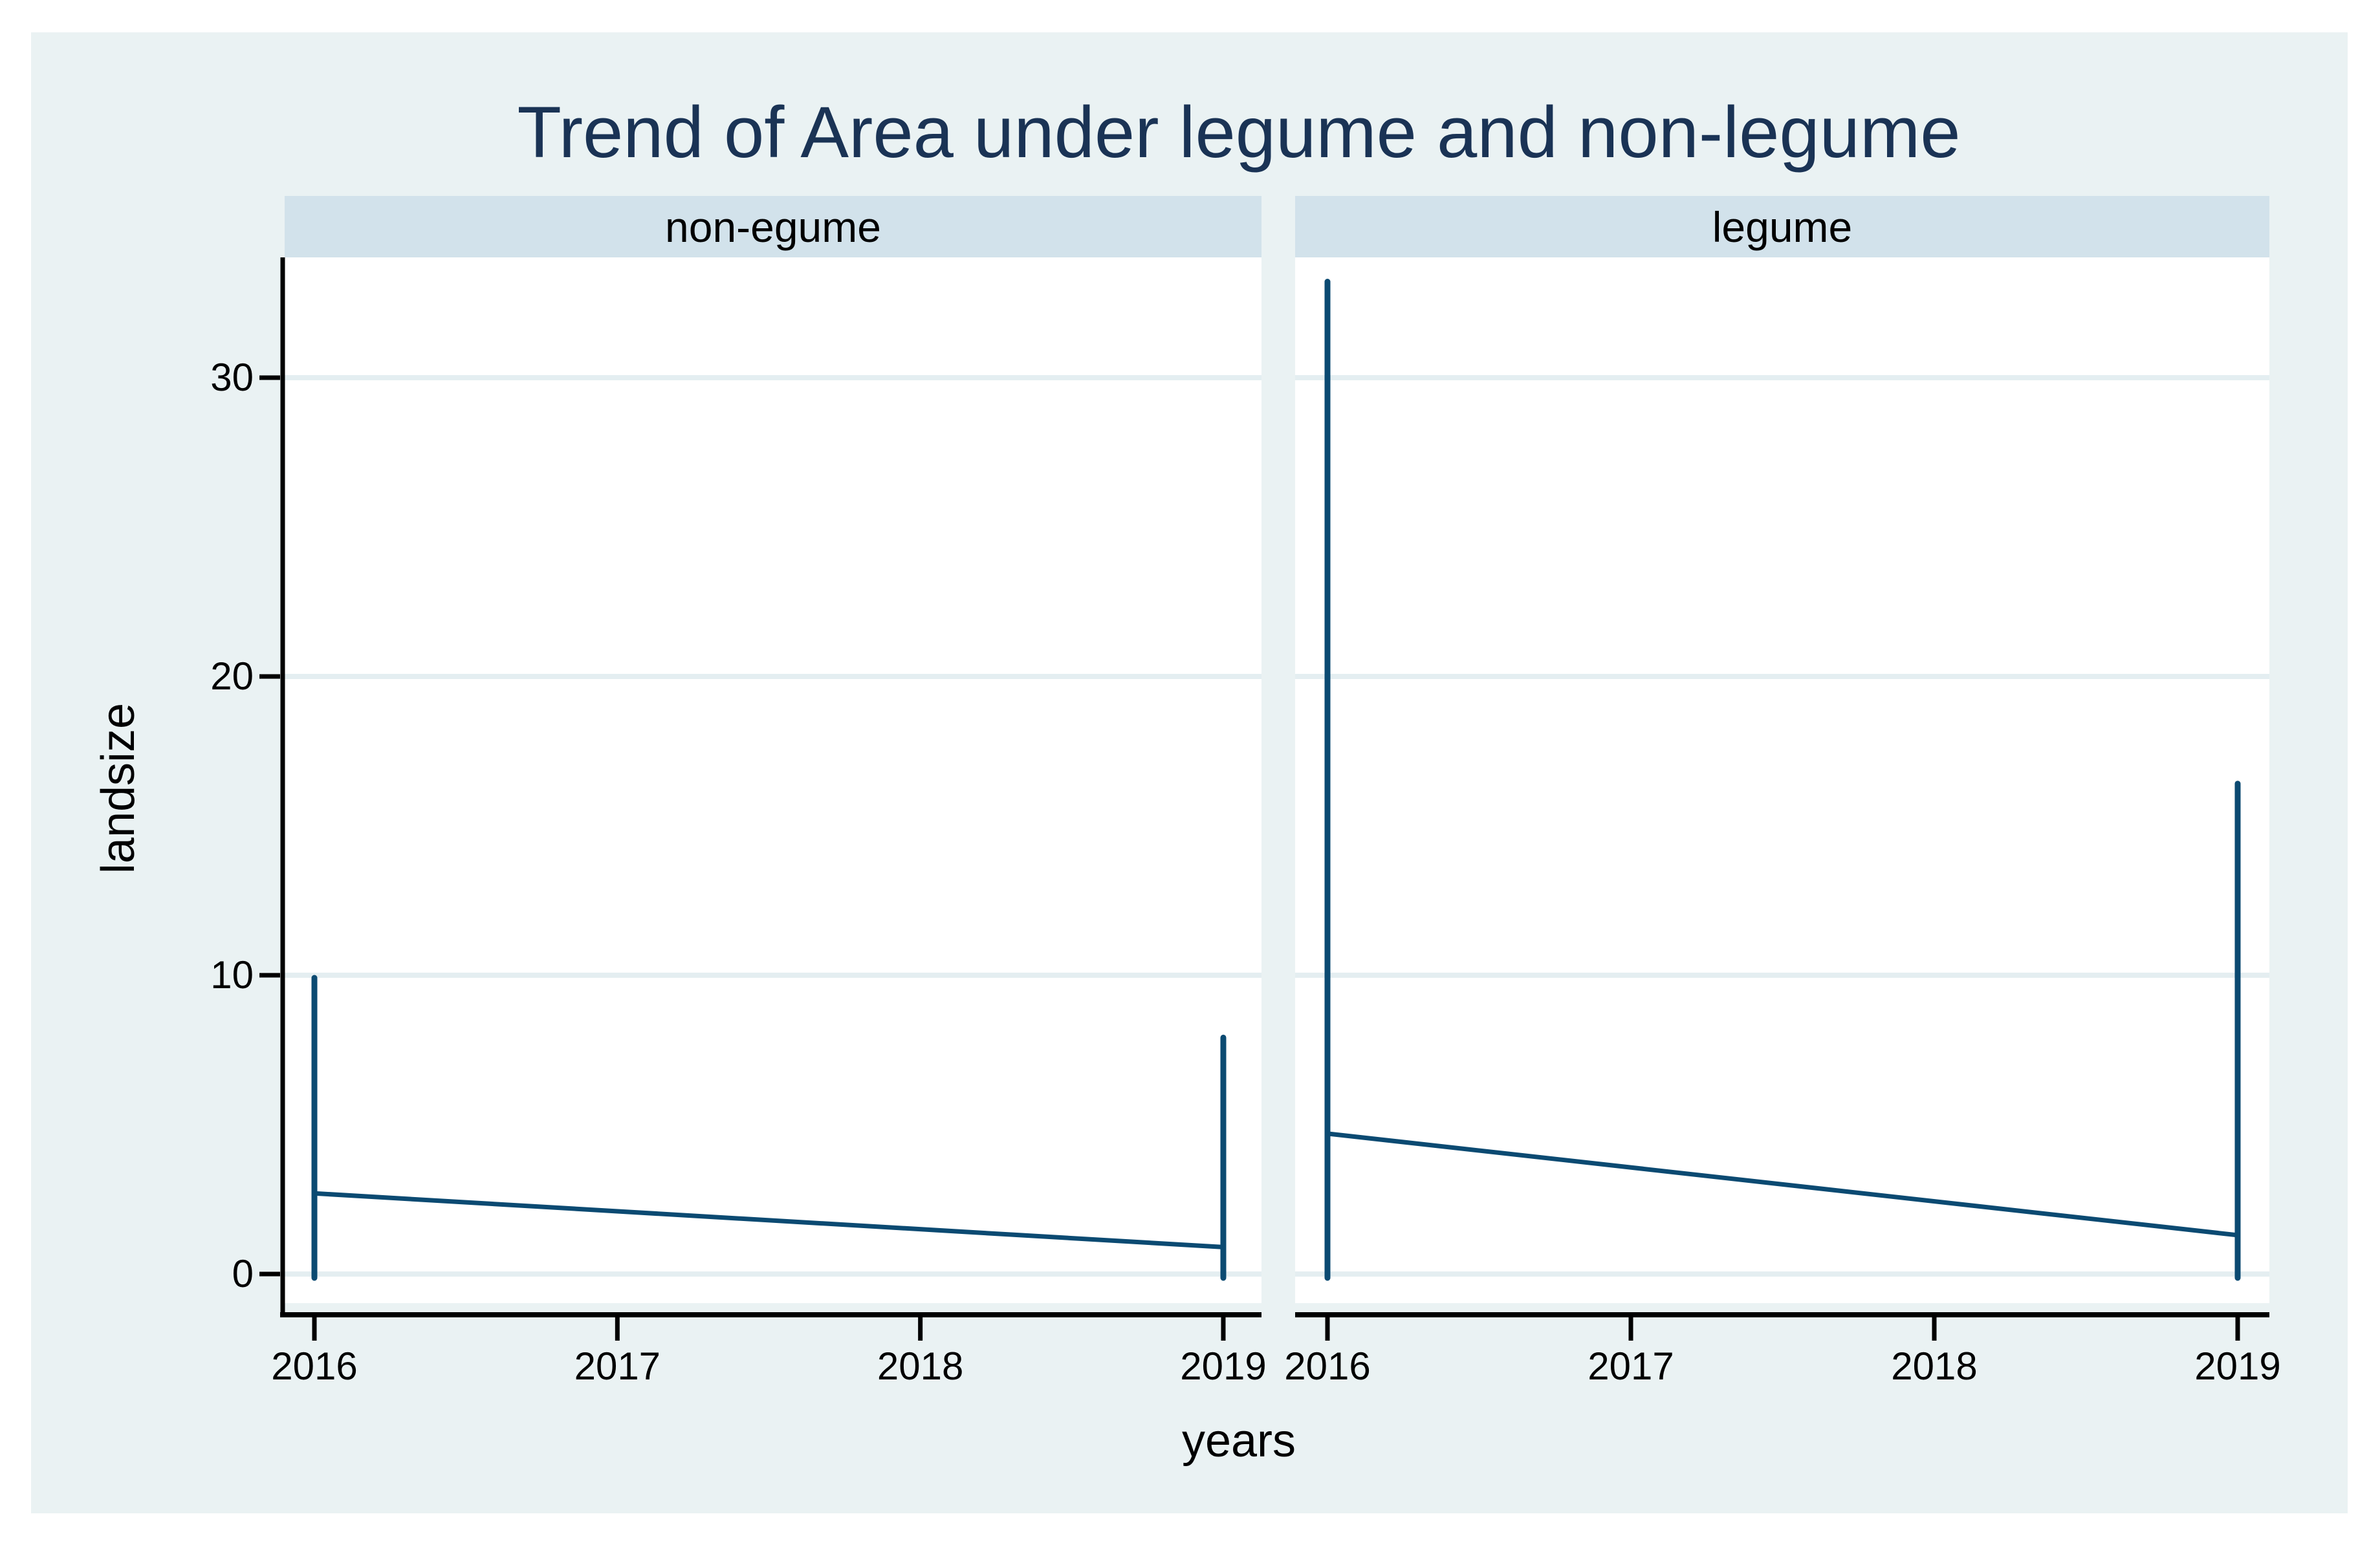  I want to click on y-tick-label-20: 20, so click(232, 676).